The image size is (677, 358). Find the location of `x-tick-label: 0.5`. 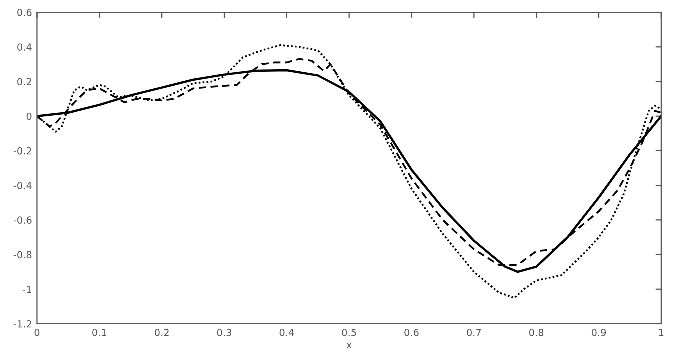

x-tick-label: 0.5 is located at coordinates (349, 332).